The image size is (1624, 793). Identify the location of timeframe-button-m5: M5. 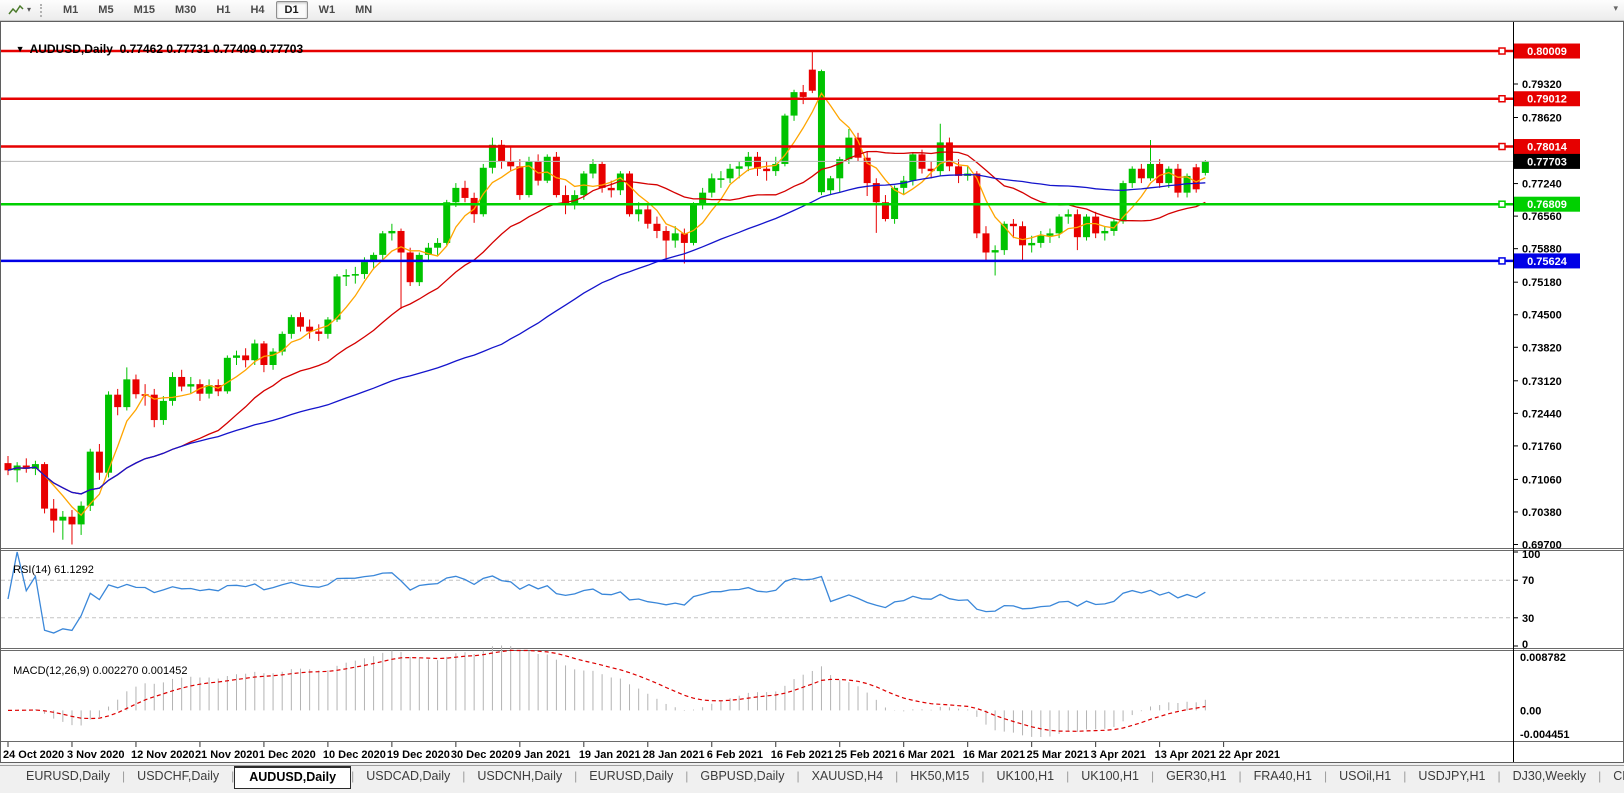
(106, 9).